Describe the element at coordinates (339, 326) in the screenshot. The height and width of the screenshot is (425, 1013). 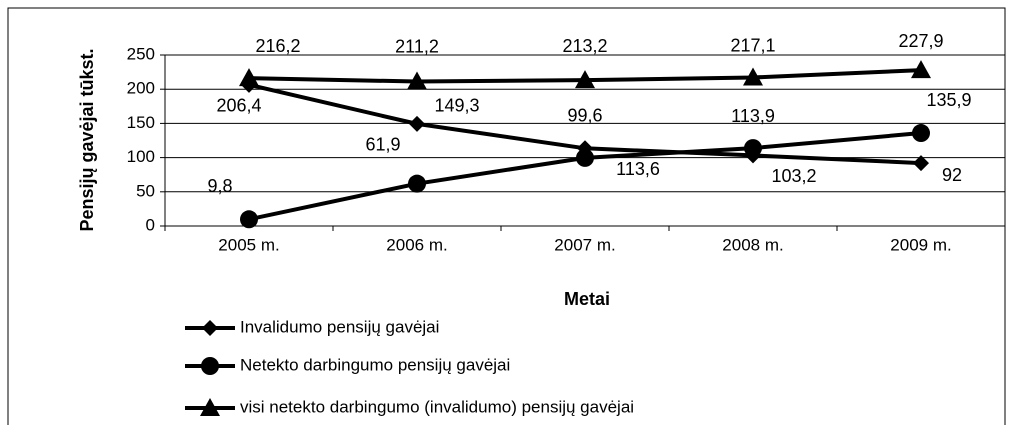
I see `legend-label: Invalidumo pensijų gavėjai` at that location.